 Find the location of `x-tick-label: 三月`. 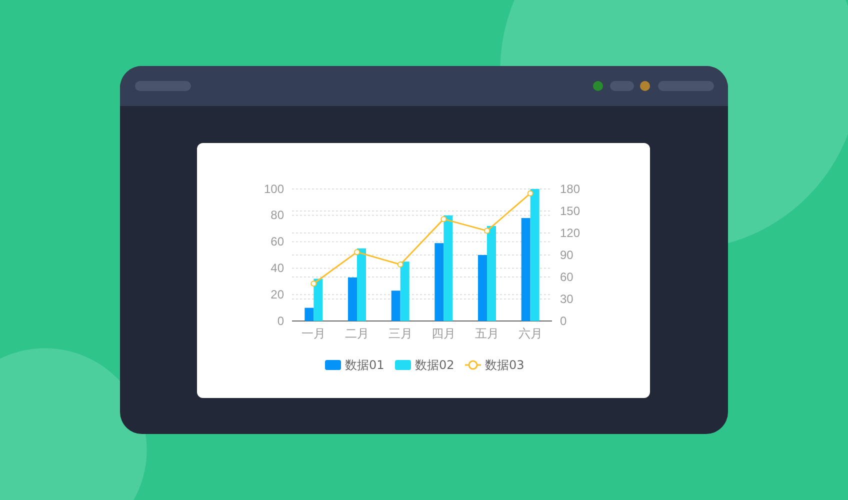

x-tick-label: 三月 is located at coordinates (400, 333).